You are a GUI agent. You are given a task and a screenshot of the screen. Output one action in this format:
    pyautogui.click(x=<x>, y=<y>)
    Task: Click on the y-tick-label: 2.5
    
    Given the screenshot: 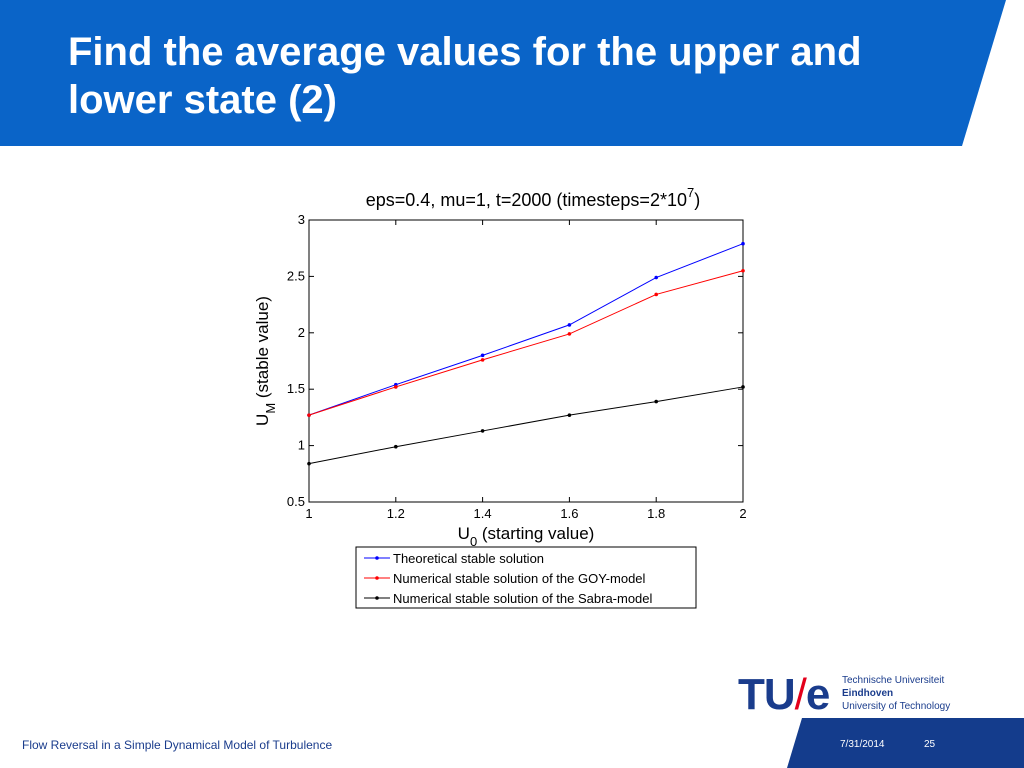 What is the action you would take?
    pyautogui.click(x=296, y=275)
    